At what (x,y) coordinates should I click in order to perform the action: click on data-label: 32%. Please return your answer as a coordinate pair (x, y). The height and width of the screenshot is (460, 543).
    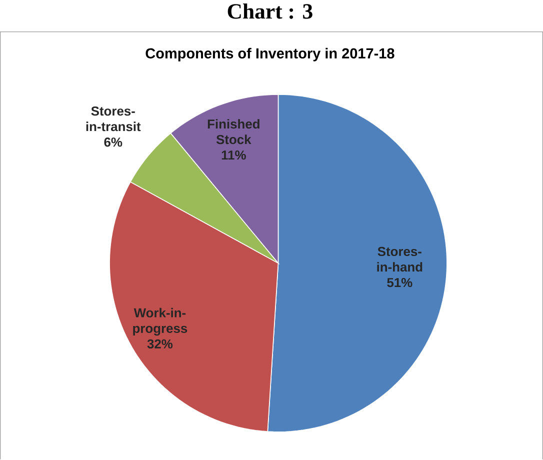
    Looking at the image, I should click on (160, 344).